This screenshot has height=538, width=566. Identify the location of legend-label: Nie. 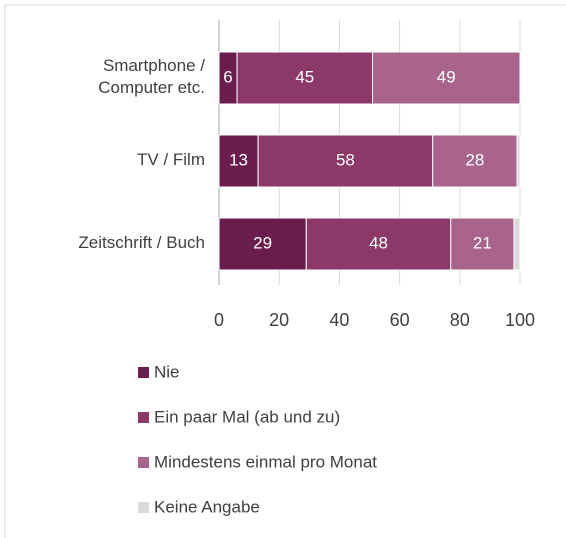
(167, 371).